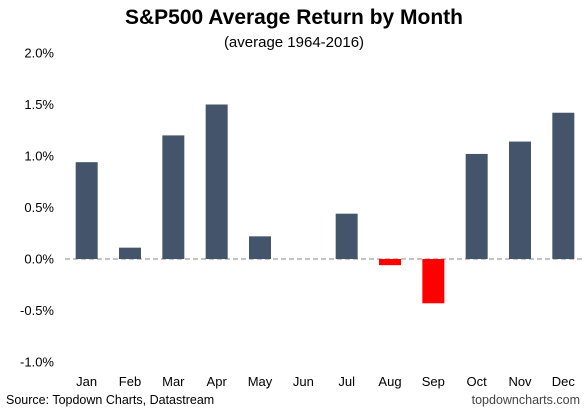  I want to click on bar-dec, so click(563, 186).